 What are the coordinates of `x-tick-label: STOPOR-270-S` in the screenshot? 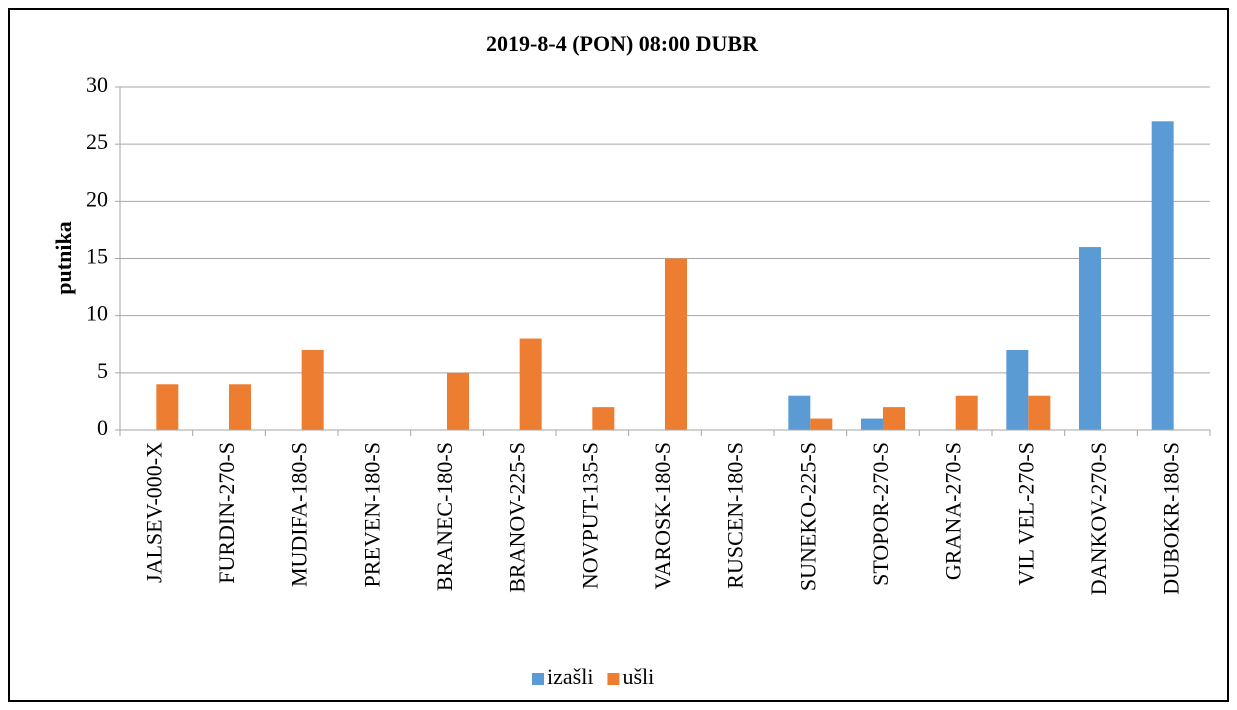 It's located at (880, 514).